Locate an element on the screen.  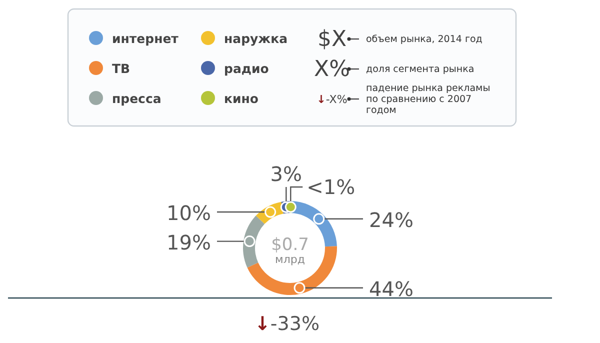
data-label: <1% is located at coordinates (331, 187).